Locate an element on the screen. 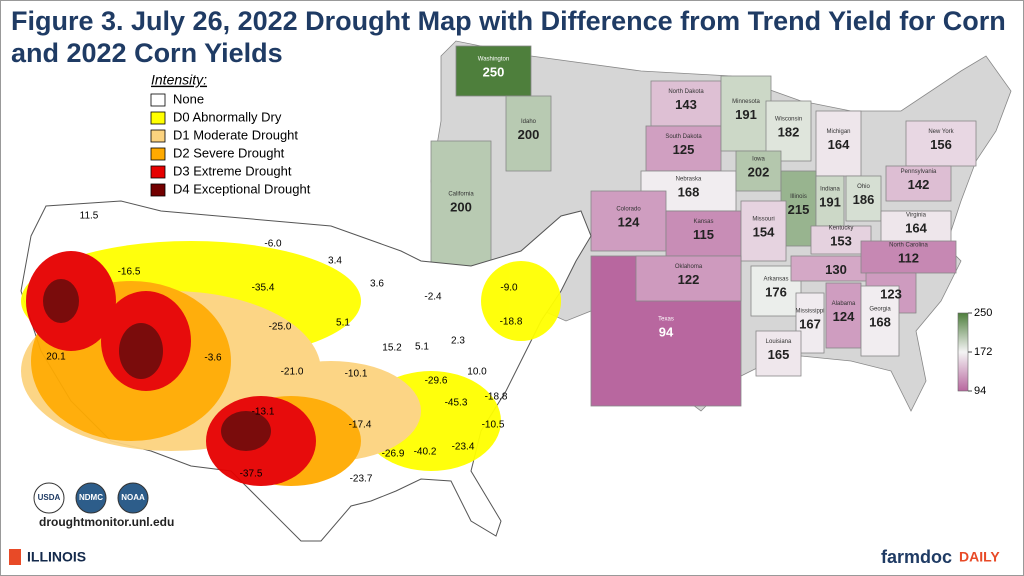  scale-tick-label: 250 is located at coordinates (983, 313).